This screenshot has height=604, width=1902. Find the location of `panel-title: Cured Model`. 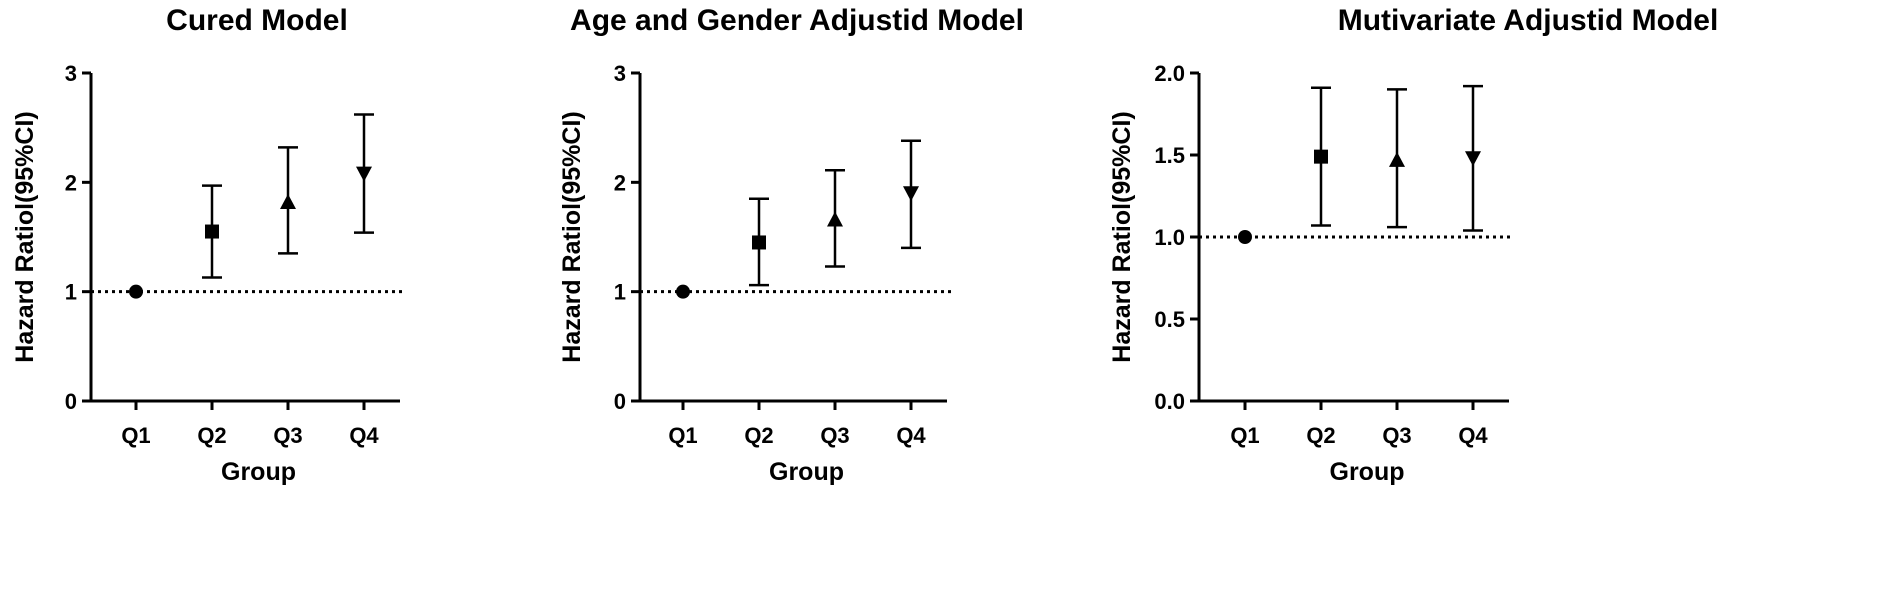

panel-title: Cured Model is located at coordinates (257, 20).